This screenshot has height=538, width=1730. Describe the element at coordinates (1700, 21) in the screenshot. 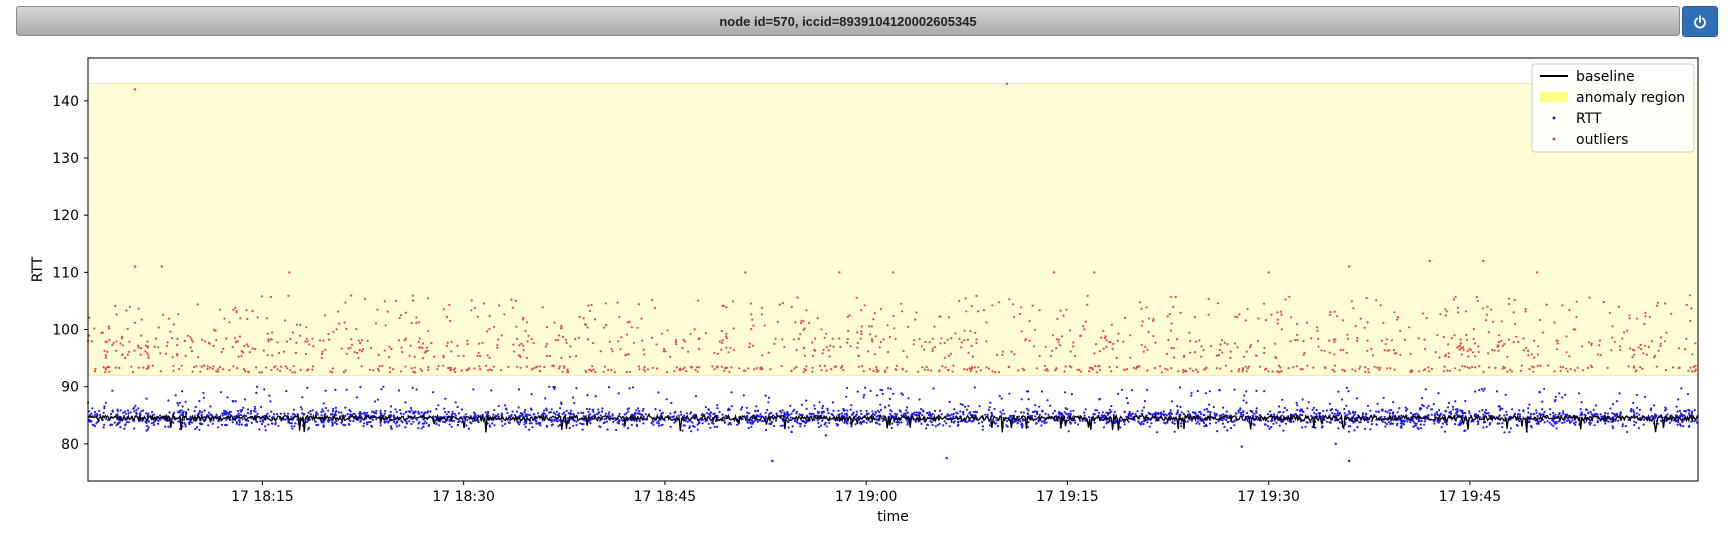

I see `power-button` at that location.